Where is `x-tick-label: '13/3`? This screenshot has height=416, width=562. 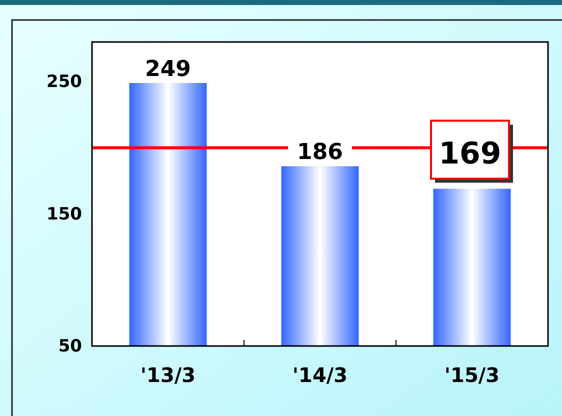
x-tick-label: '13/3 is located at coordinates (168, 375).